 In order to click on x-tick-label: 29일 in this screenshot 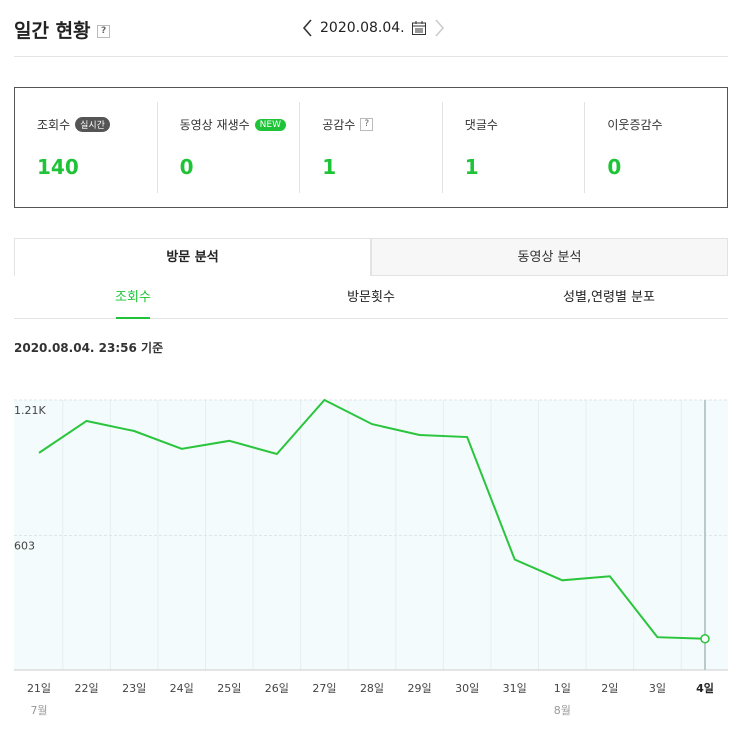, I will do `click(420, 688)`.